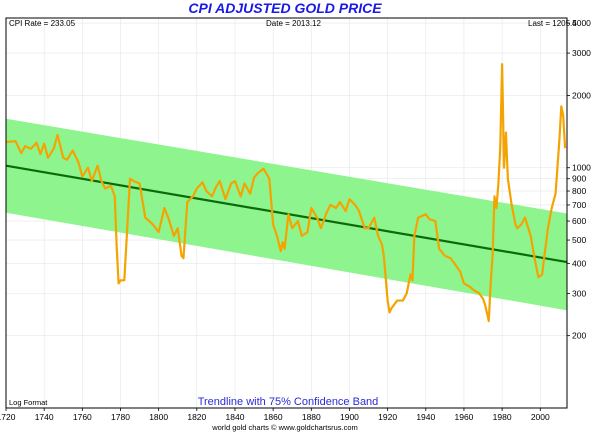 The image size is (595, 435). What do you see at coordinates (579, 191) in the screenshot?
I see `y-tick-label-800: 800` at bounding box center [579, 191].